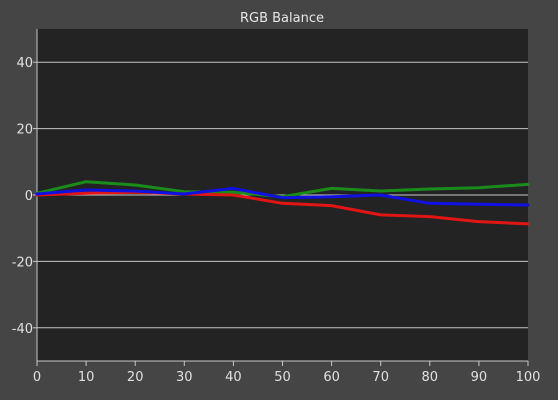 The width and height of the screenshot is (558, 400). Describe the element at coordinates (233, 377) in the screenshot. I see `x-tick-label: 40` at that location.